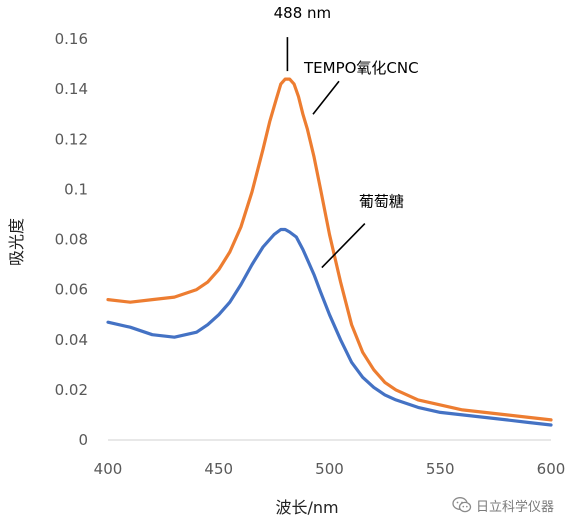 The width and height of the screenshot is (575, 520). What do you see at coordinates (306, 507) in the screenshot?
I see `x-axis-title: 波长/nm` at bounding box center [306, 507].